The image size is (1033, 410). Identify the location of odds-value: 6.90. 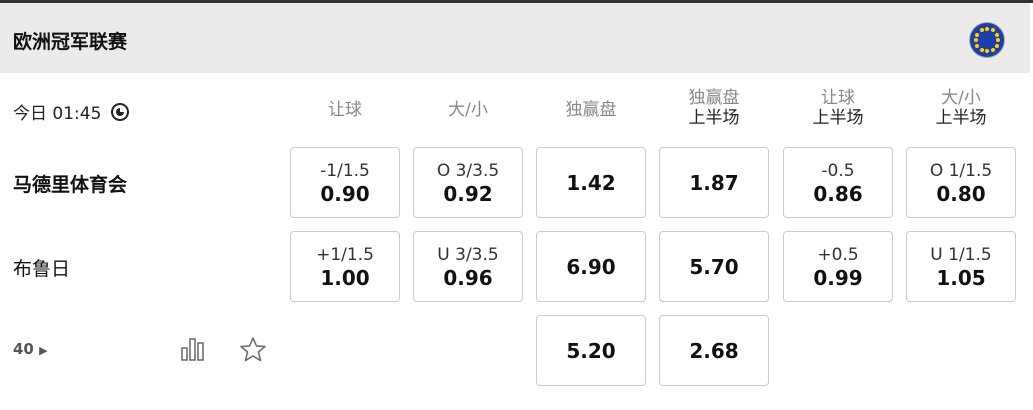
(591, 266).